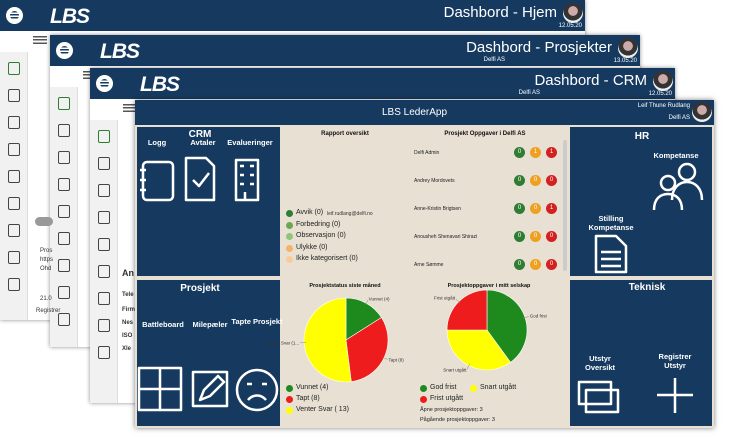 This screenshot has width=734, height=438. Describe the element at coordinates (127, 349) in the screenshot. I see `fragment-text: Xle` at that location.